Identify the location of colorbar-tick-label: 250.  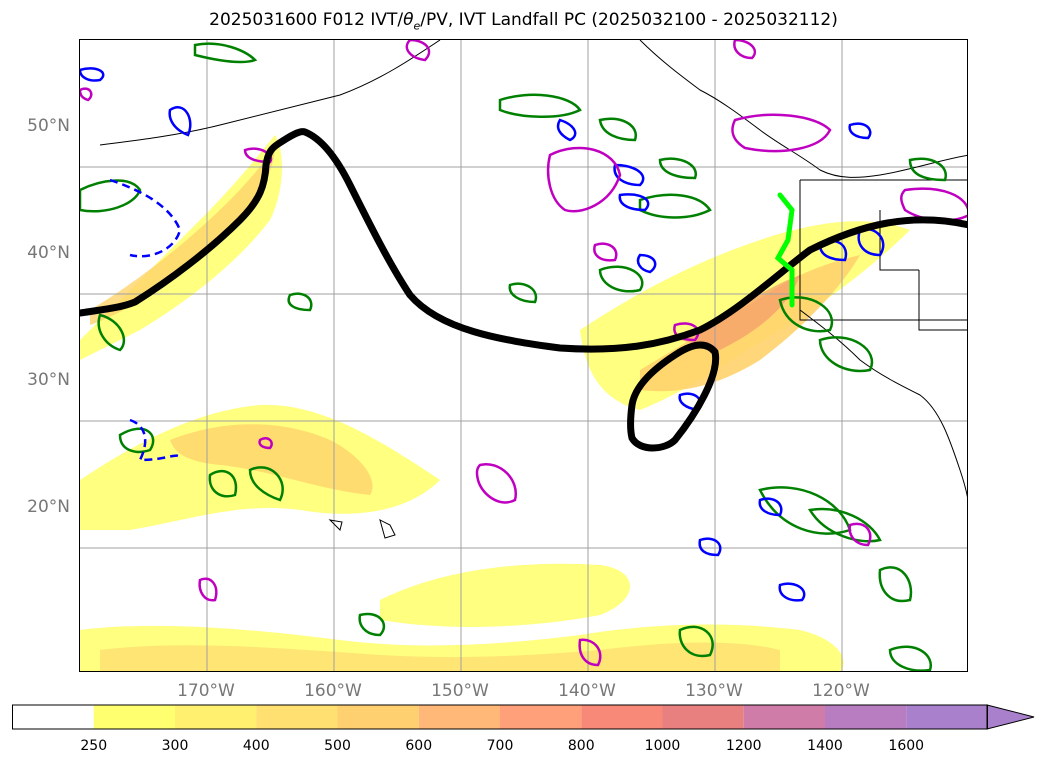
(94, 746).